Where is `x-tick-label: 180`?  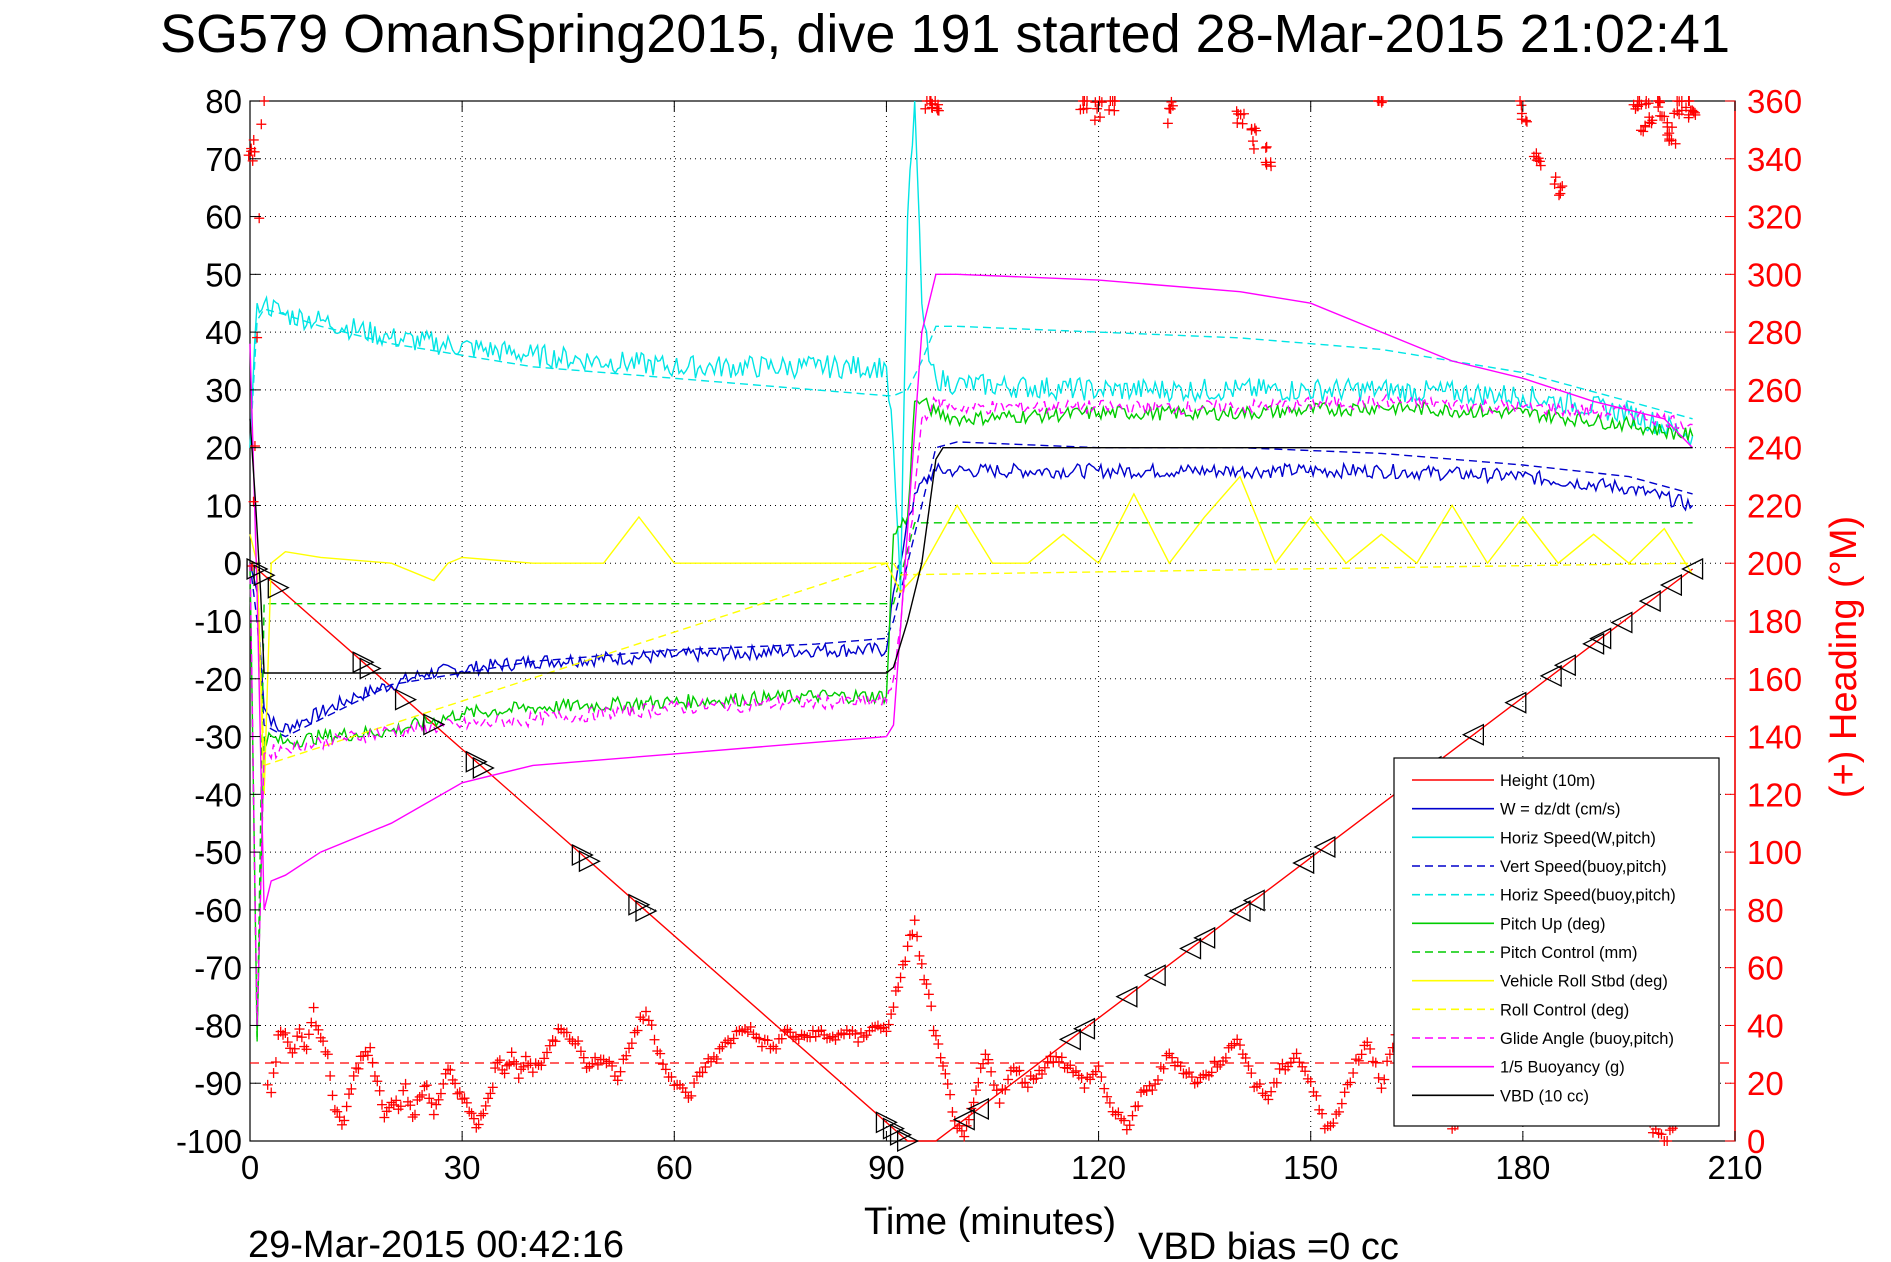
x-tick-label: 180 is located at coordinates (1522, 1167).